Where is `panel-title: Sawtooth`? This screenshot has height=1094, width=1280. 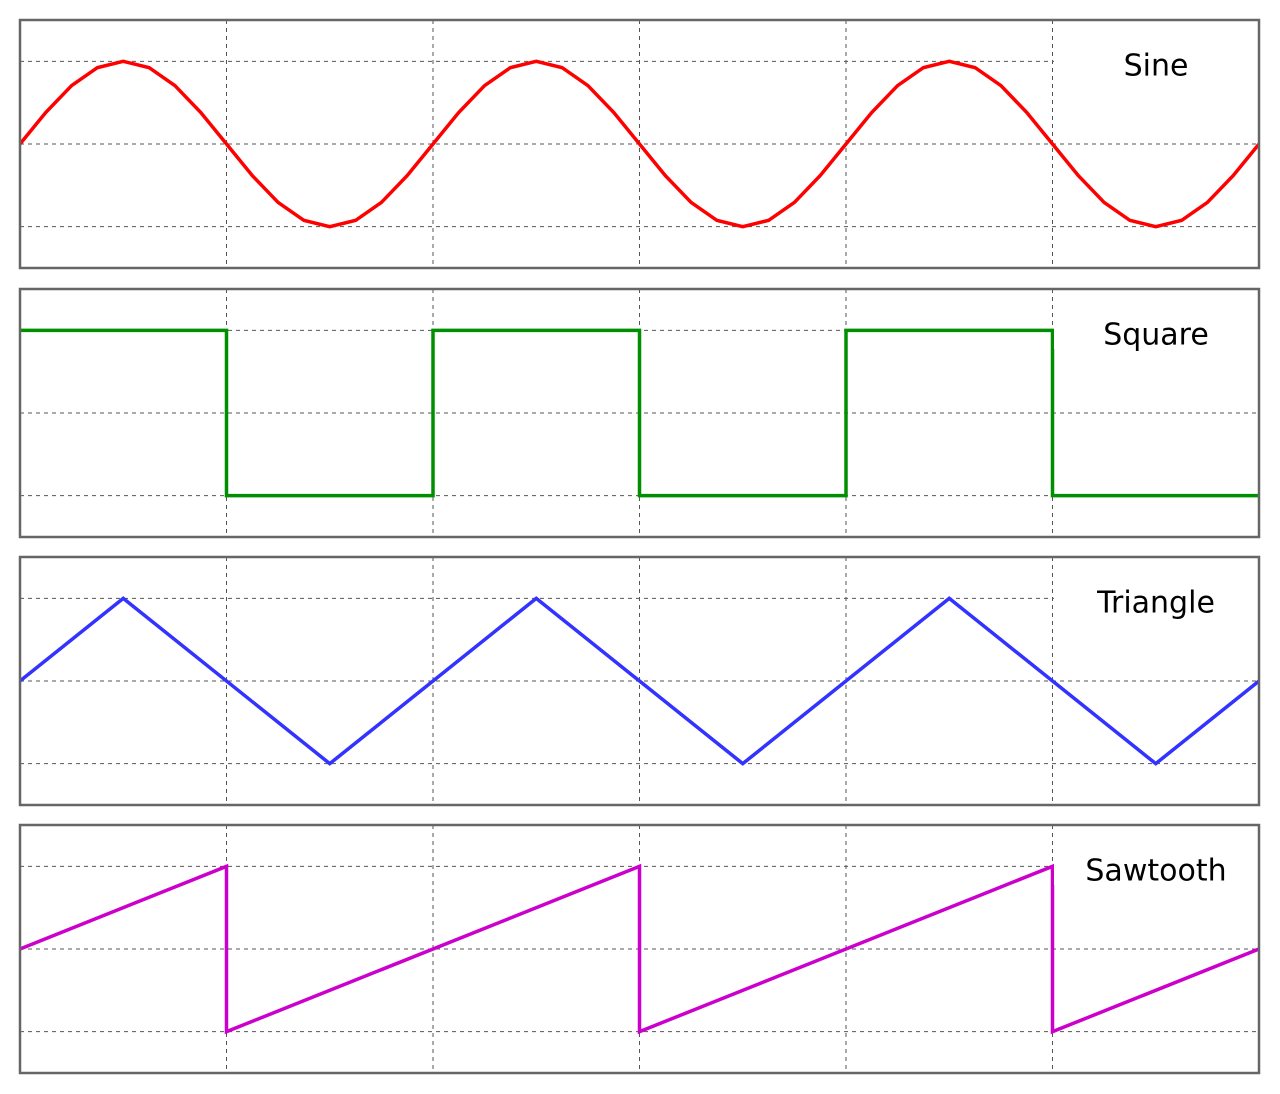 panel-title: Sawtooth is located at coordinates (1155, 871).